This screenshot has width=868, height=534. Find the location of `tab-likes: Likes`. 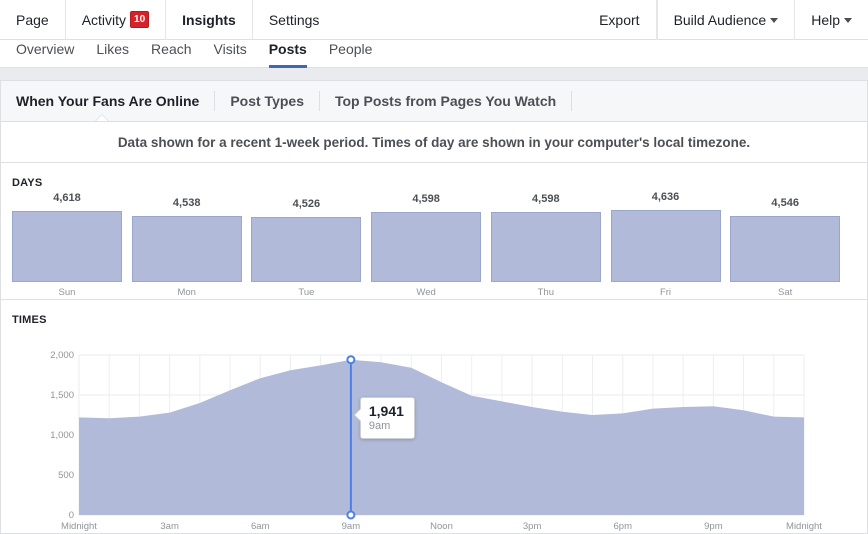

tab-likes: Likes is located at coordinates (112, 54).